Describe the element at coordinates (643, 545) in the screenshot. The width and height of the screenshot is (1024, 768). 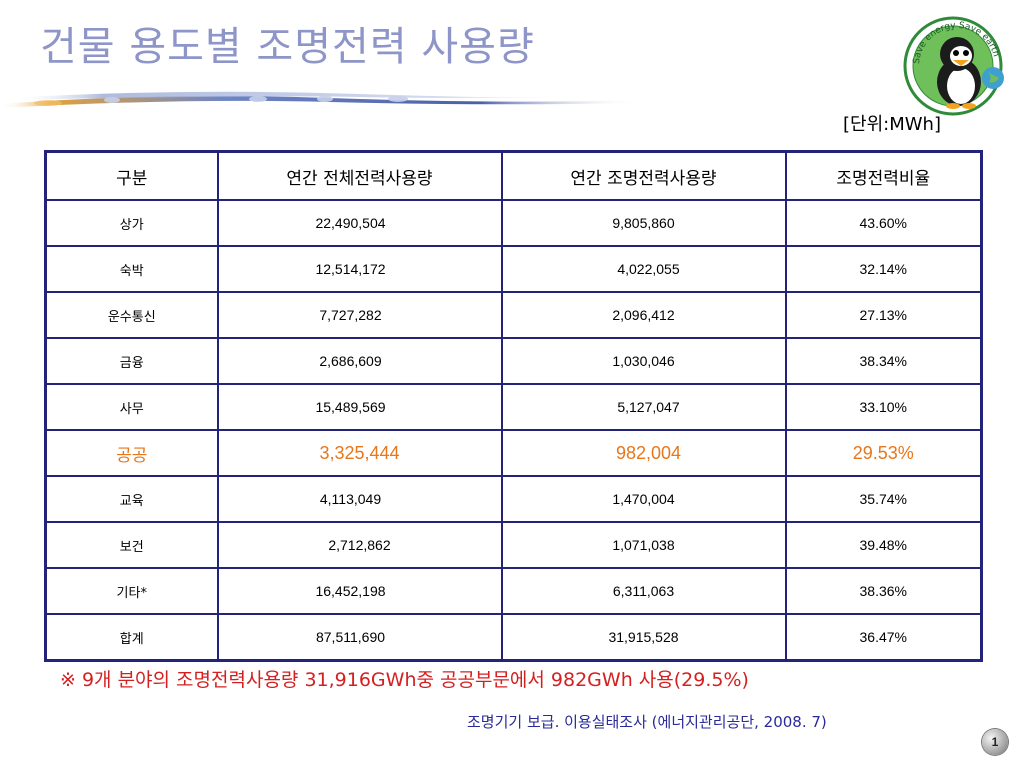
I see `cell-lighting: 1,071,038` at that location.